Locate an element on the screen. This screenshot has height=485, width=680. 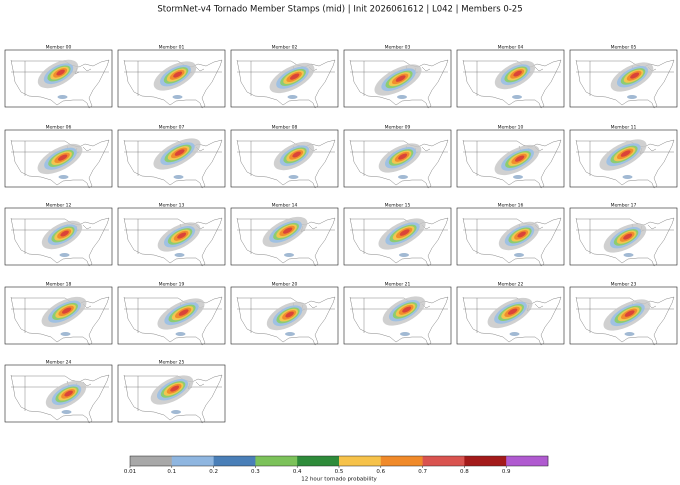
member-label: Member 23 is located at coordinates (624, 285).